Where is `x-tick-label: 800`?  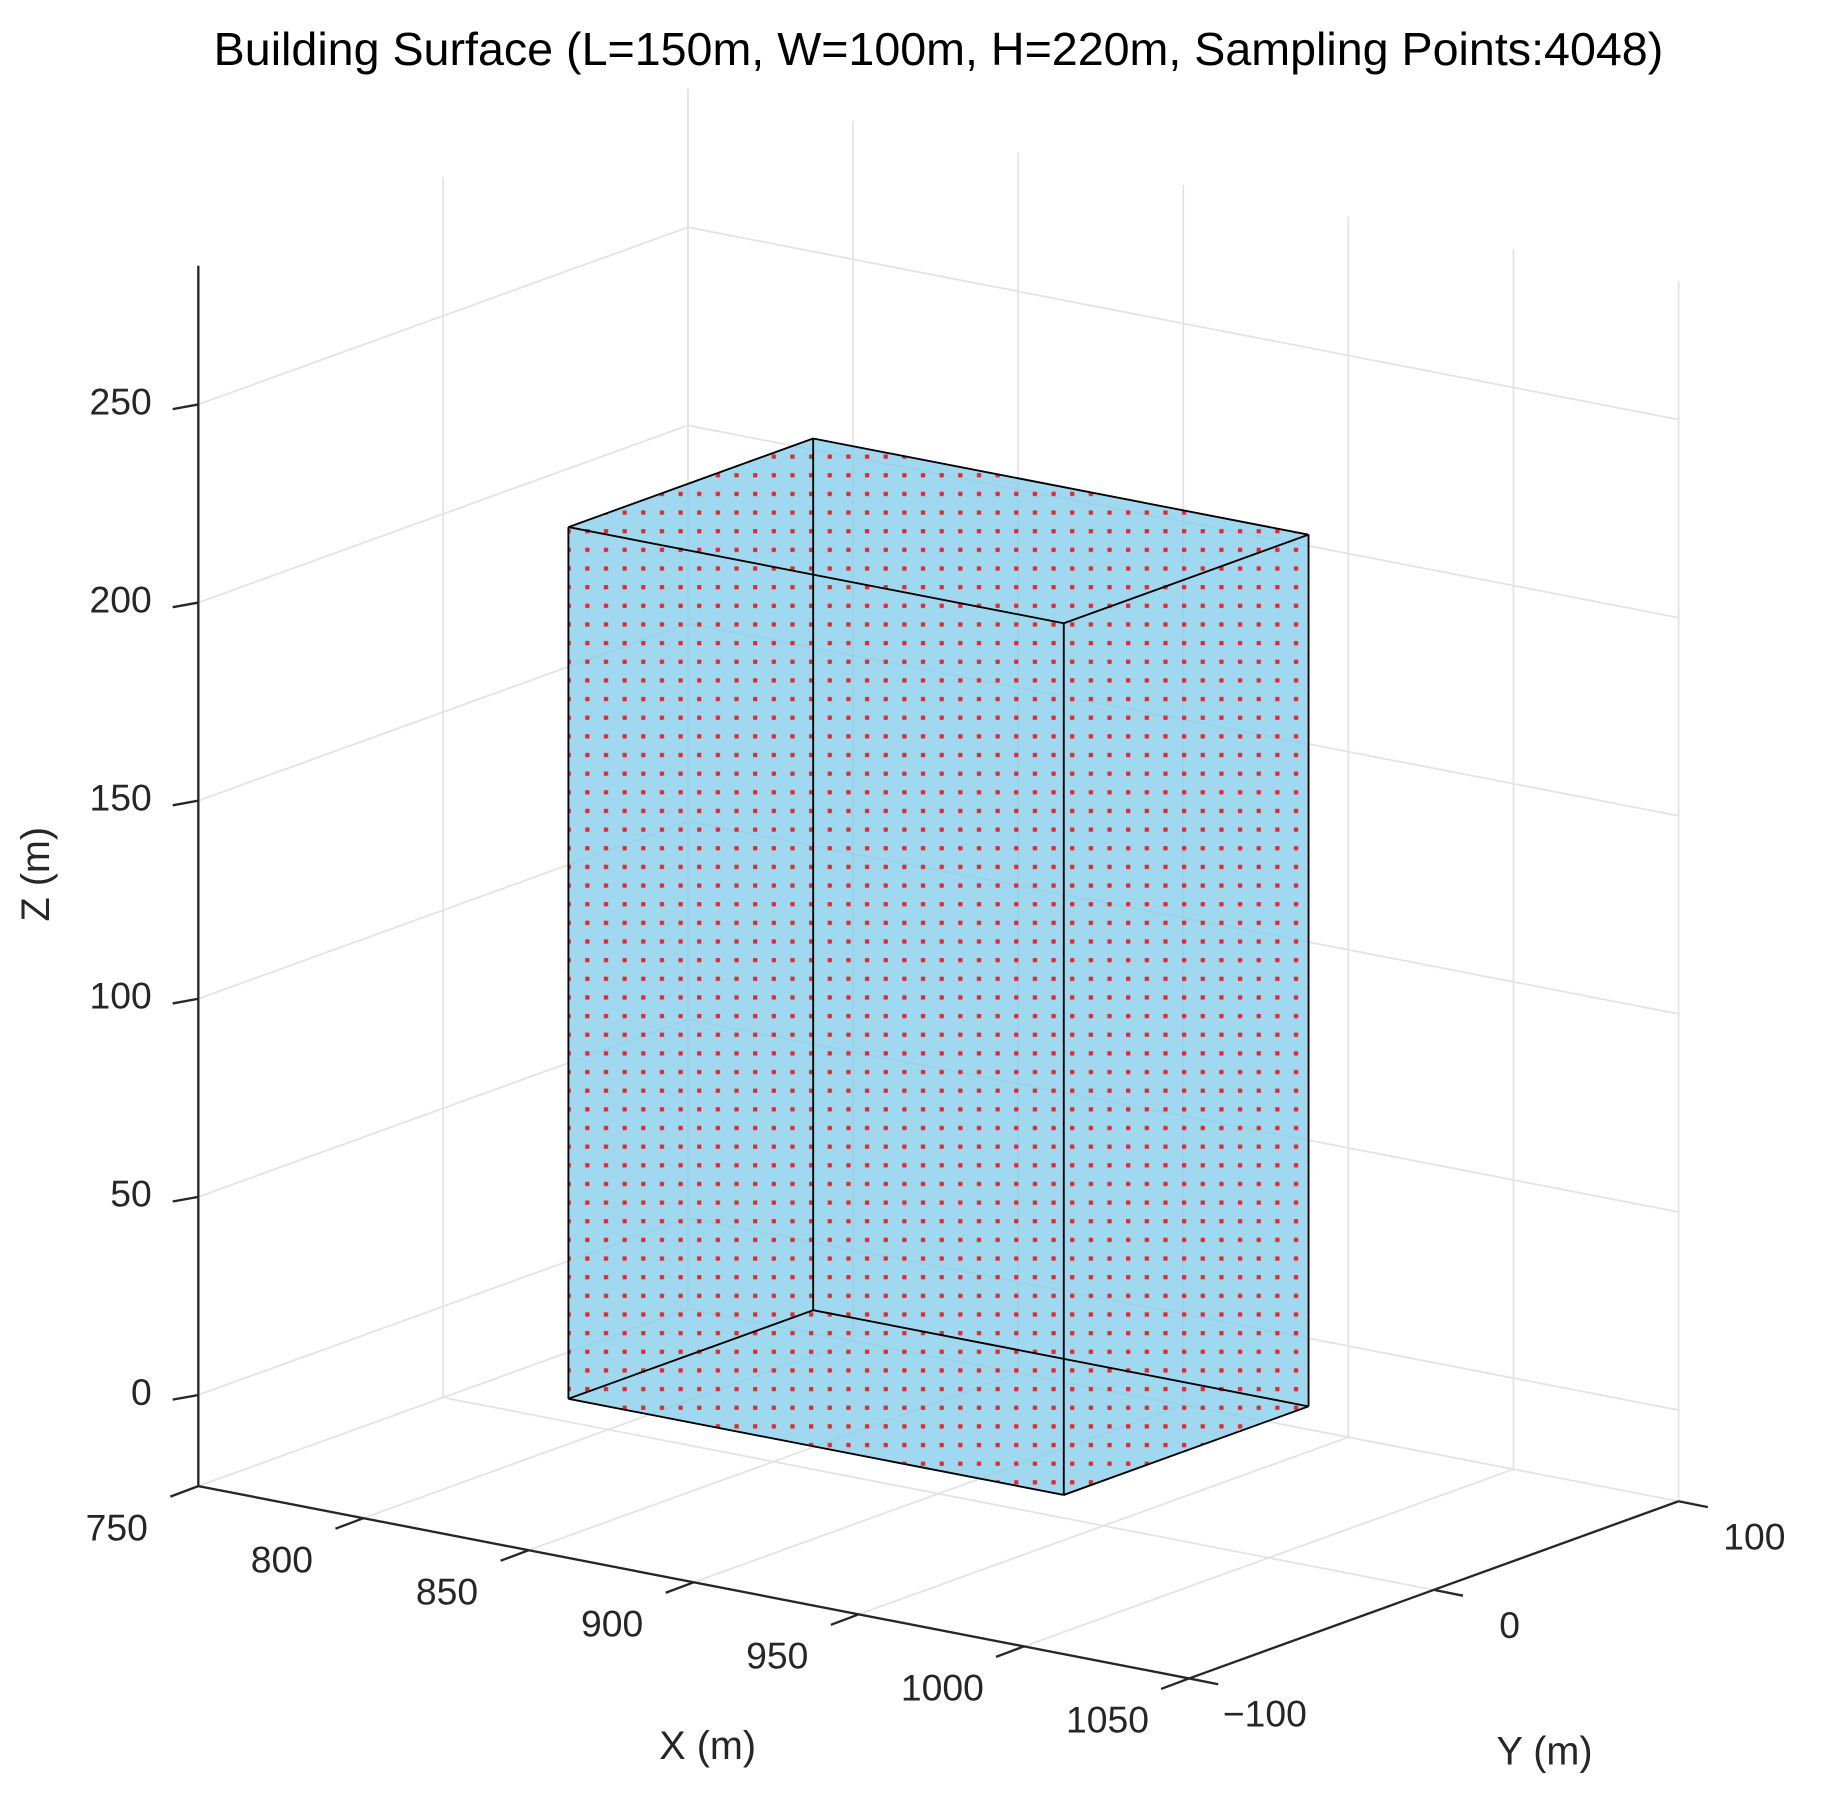 x-tick-label: 800 is located at coordinates (282, 1559).